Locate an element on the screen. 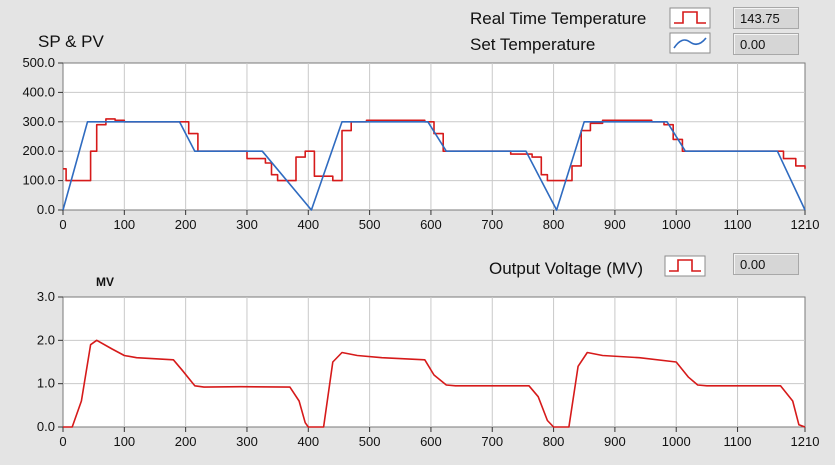 The image size is (835, 465). y-tick-label: 400.0 is located at coordinates (38, 91).